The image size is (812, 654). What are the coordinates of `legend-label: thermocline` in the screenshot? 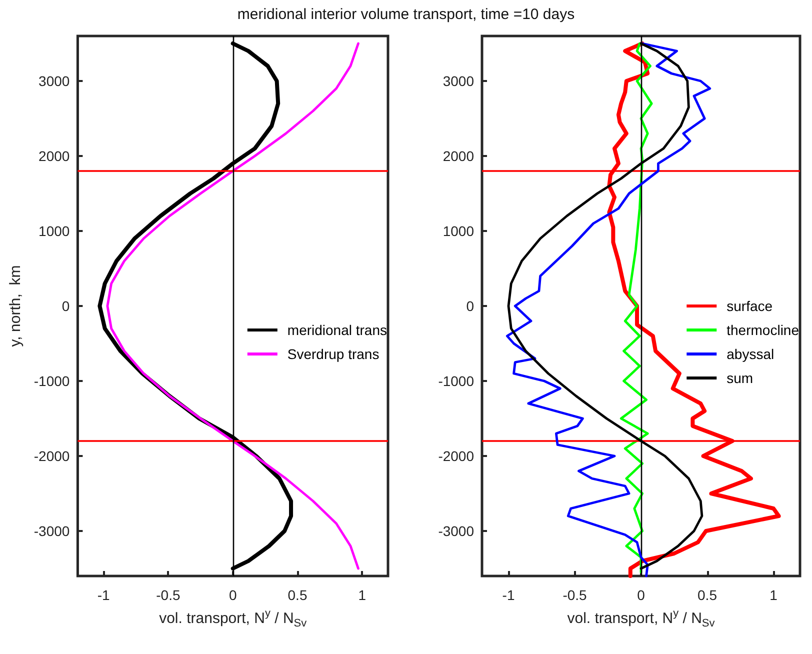 It's located at (763, 330).